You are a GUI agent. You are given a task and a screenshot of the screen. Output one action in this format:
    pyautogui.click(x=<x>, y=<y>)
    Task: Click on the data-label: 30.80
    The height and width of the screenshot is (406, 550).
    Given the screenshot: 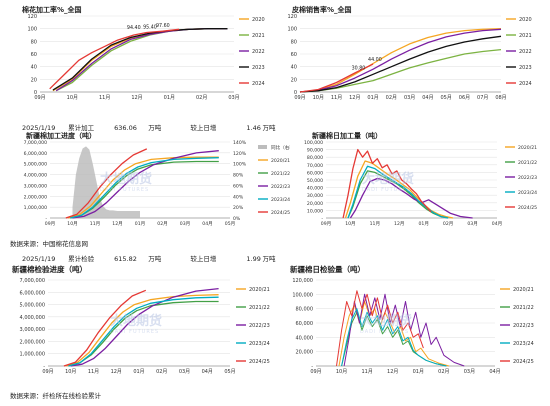 What is the action you would take?
    pyautogui.click(x=359, y=68)
    